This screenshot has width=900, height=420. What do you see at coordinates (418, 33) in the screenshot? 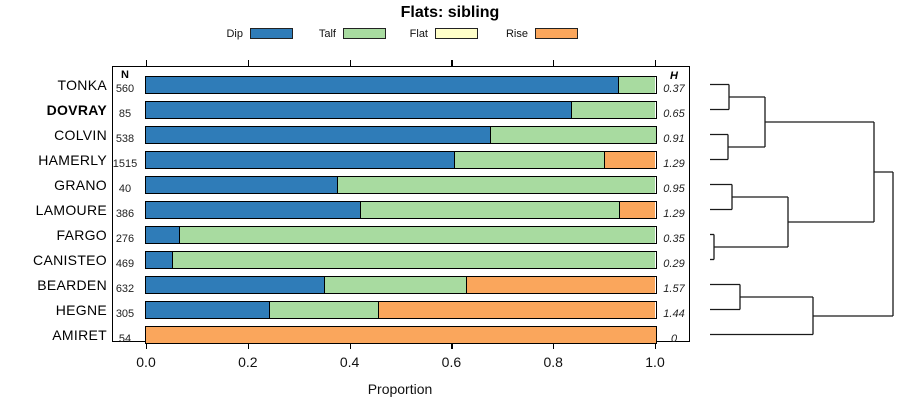
I see `legend-label: Flat` at bounding box center [418, 33].